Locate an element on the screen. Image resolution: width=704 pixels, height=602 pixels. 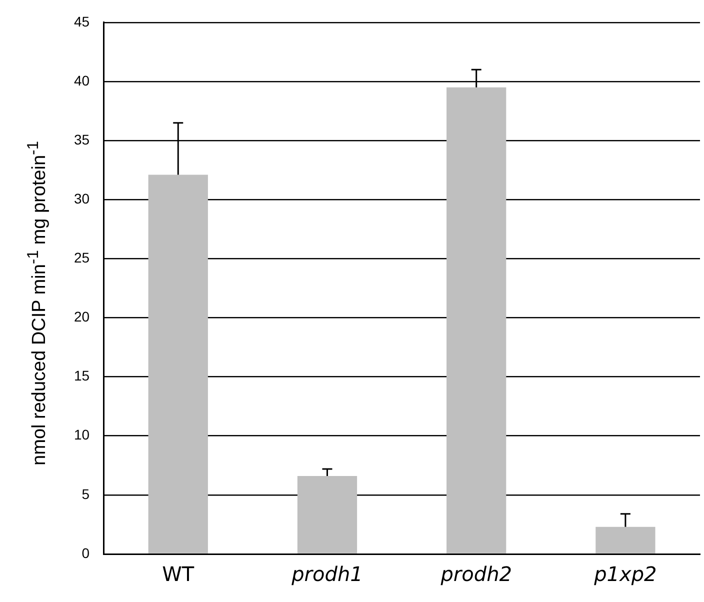
y-tick-label: 35 is located at coordinates (82, 139).